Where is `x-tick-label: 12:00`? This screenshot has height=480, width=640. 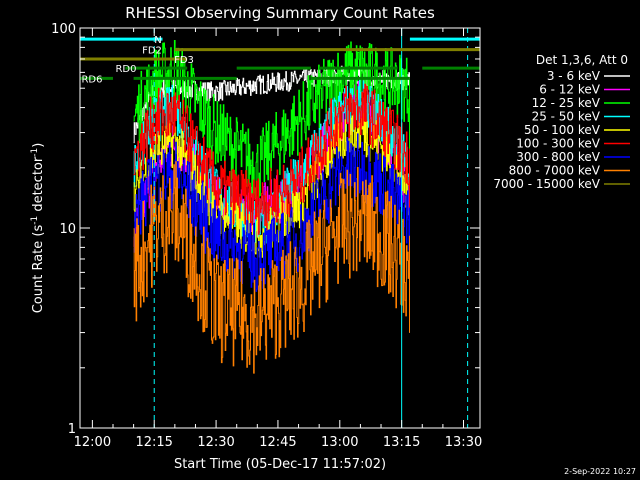
x-tick-label: 12:00 is located at coordinates (92, 442).